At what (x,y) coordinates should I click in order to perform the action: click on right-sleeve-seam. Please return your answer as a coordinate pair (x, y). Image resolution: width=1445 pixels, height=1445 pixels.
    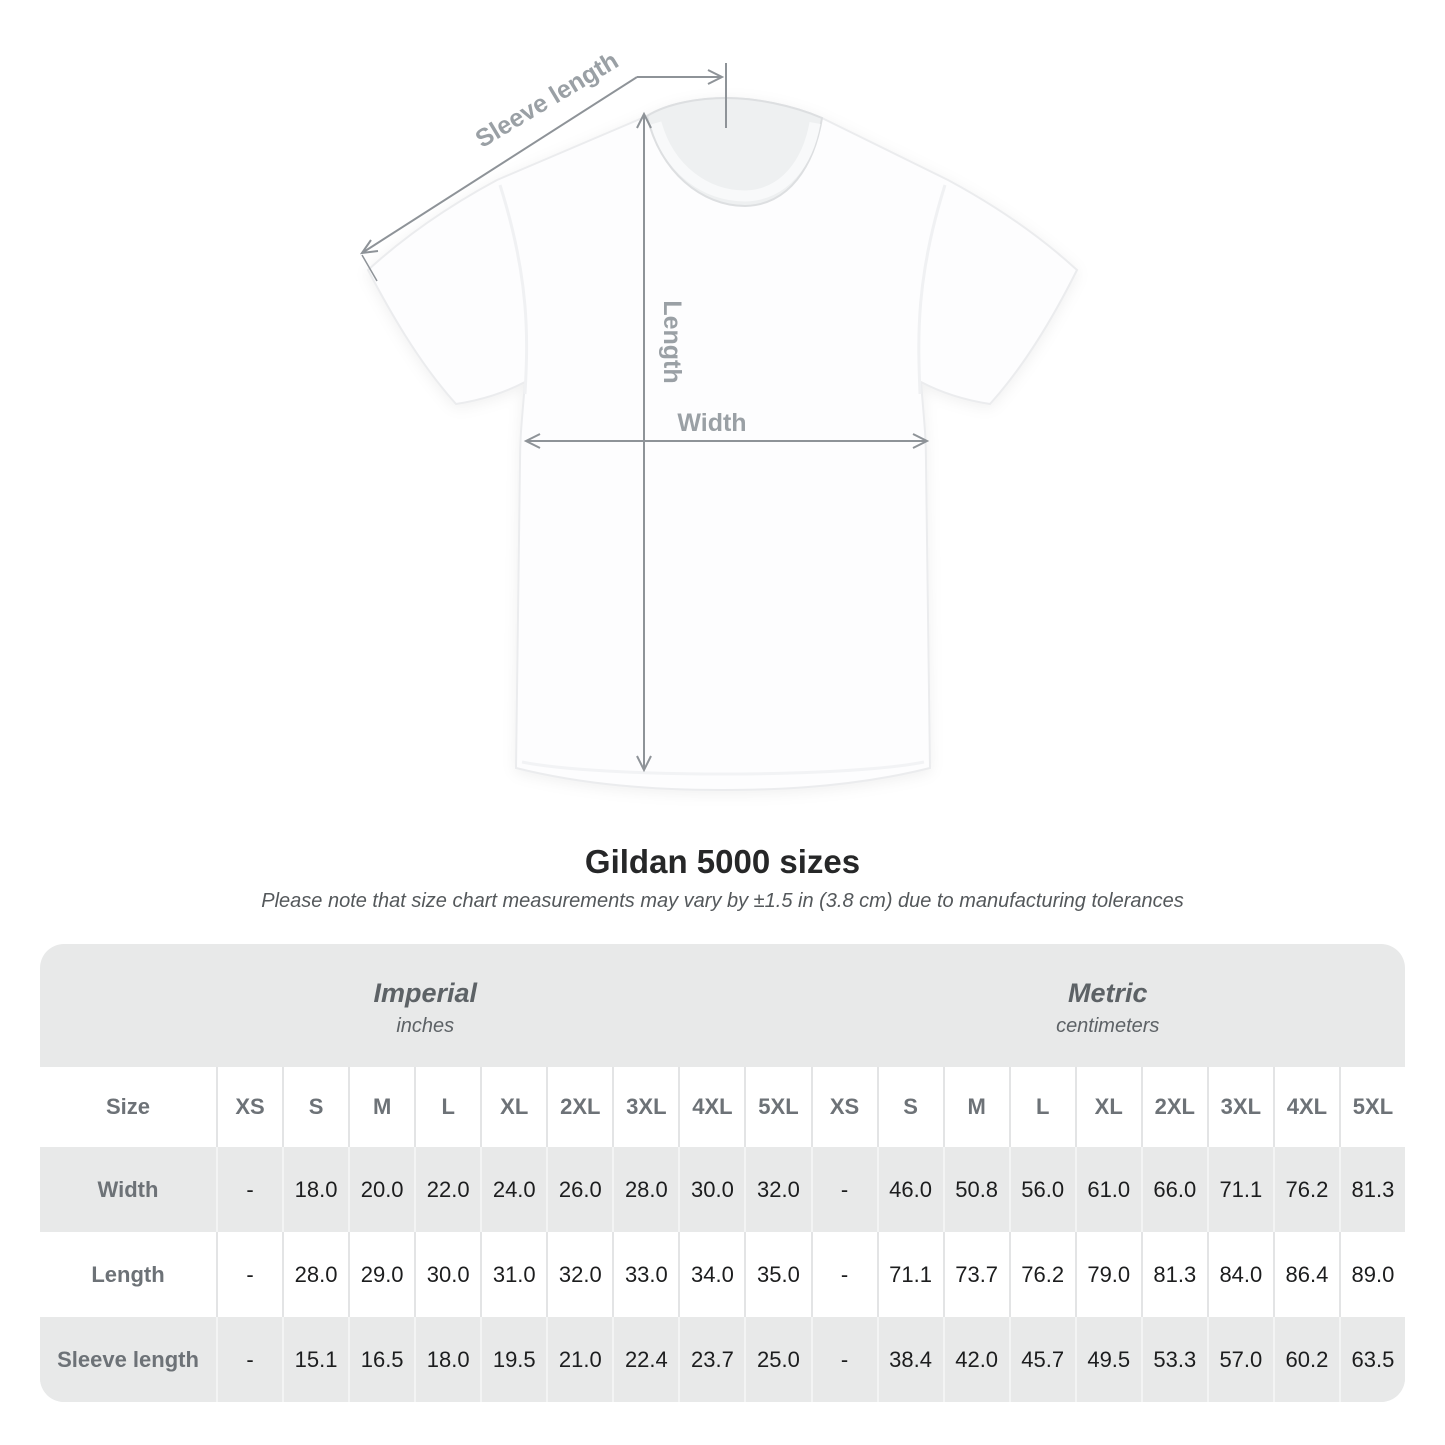
    Looking at the image, I should click on (932, 289).